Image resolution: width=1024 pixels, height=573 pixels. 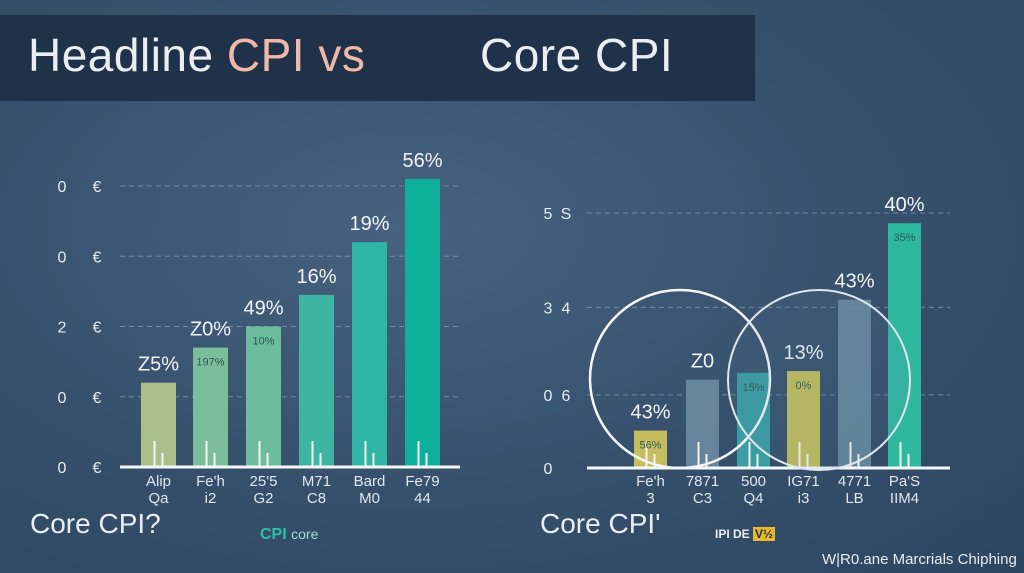 I want to click on category-label-line2: i3, so click(x=804, y=498).